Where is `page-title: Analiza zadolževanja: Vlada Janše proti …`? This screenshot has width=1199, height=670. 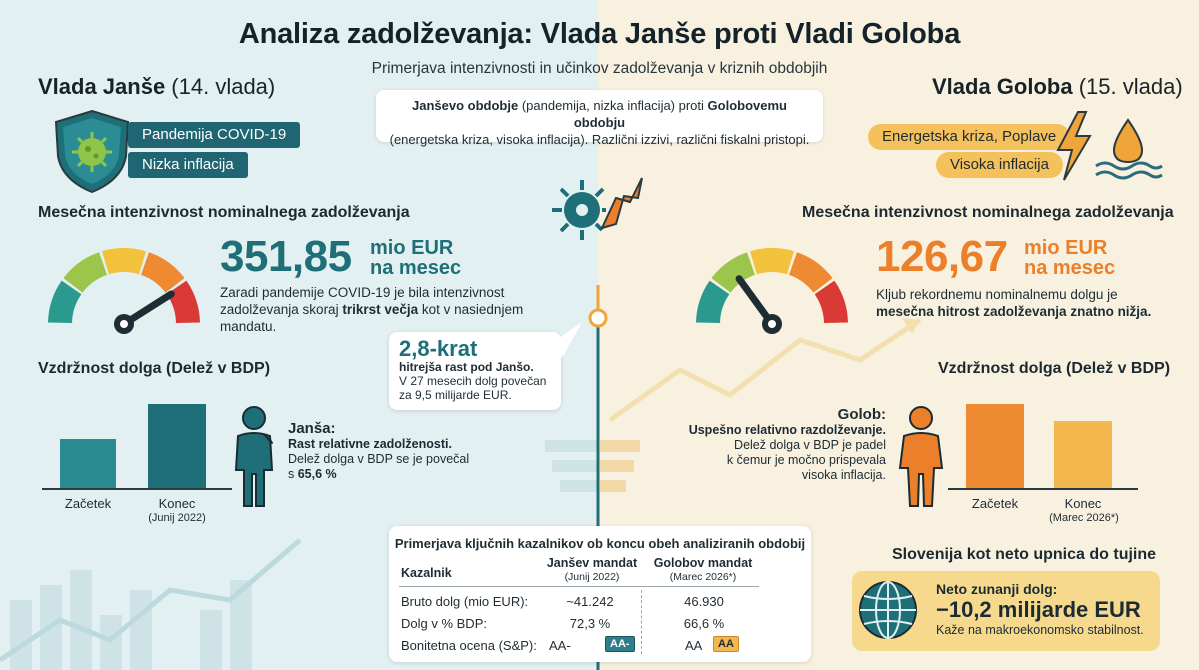 page-title: Analiza zadolževanja: Vlada Janše proti … is located at coordinates (599, 34).